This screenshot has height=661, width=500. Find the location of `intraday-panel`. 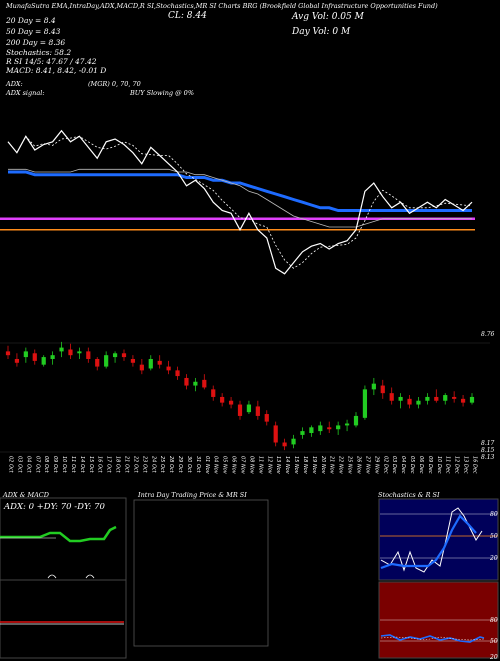

intraday-panel is located at coordinates (201, 573).